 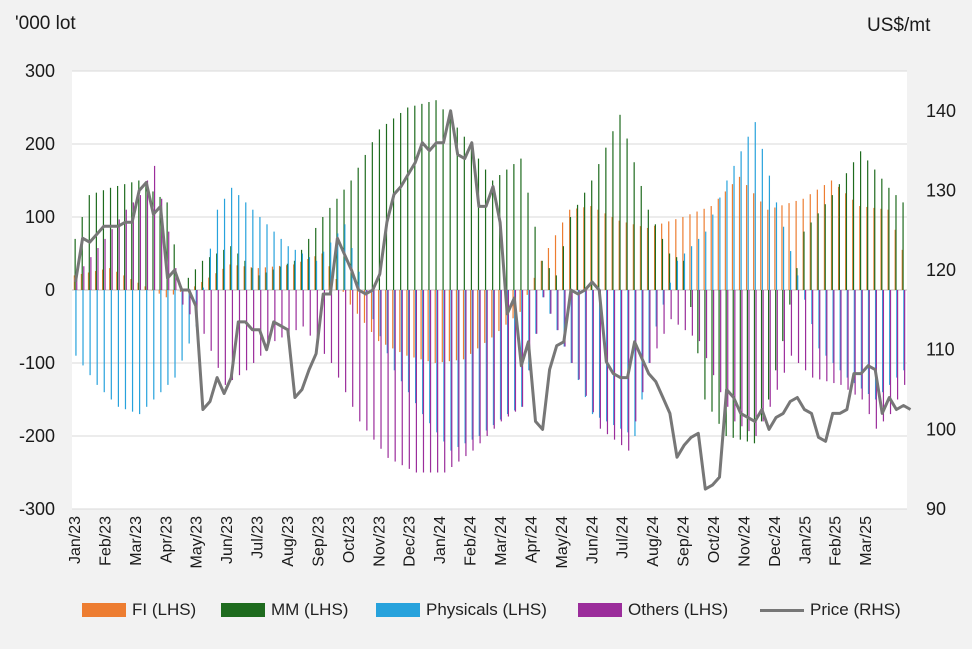 What do you see at coordinates (941, 270) in the screenshot?
I see `right-tick-label: 120` at bounding box center [941, 270].